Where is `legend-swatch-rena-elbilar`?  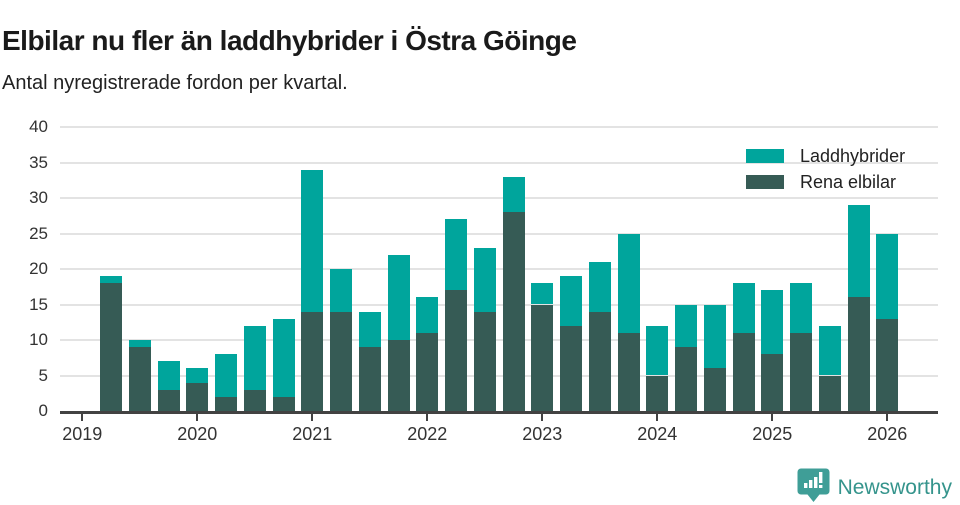 legend-swatch-rena-elbilar is located at coordinates (765, 182).